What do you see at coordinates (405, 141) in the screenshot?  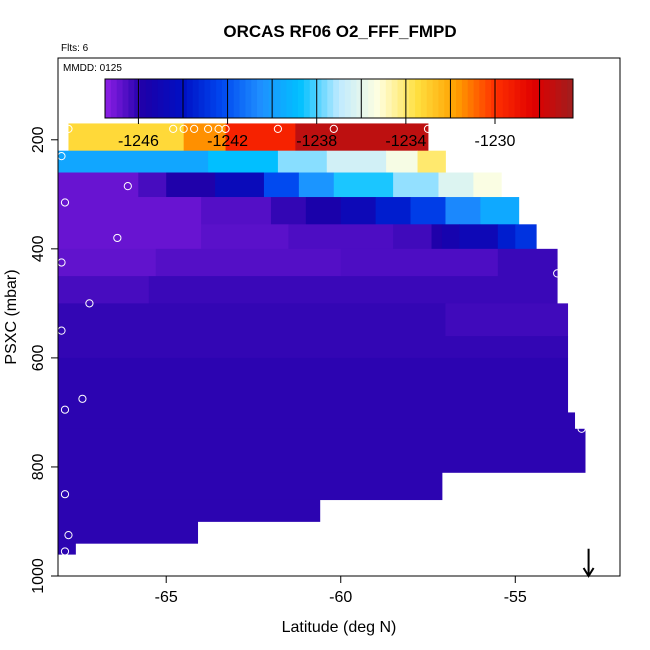 I see `colorbar-tick-label: -1234` at bounding box center [405, 141].